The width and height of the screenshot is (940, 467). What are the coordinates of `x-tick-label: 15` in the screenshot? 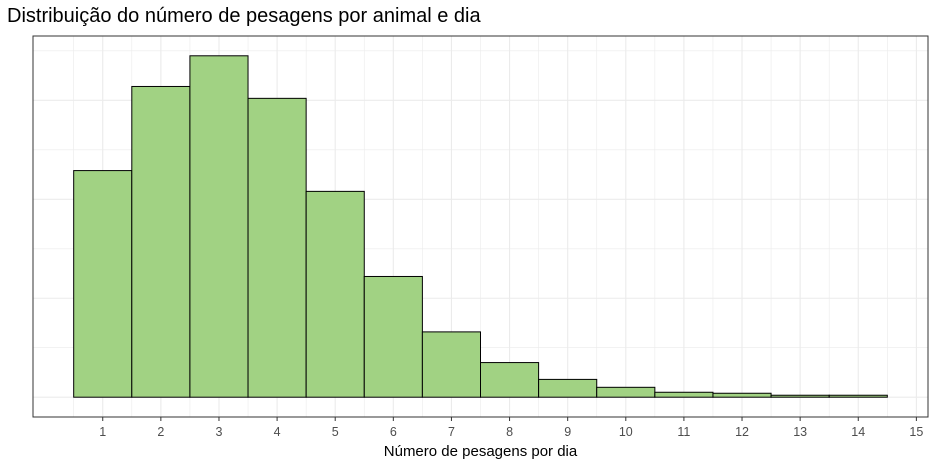 It's located at (916, 432).